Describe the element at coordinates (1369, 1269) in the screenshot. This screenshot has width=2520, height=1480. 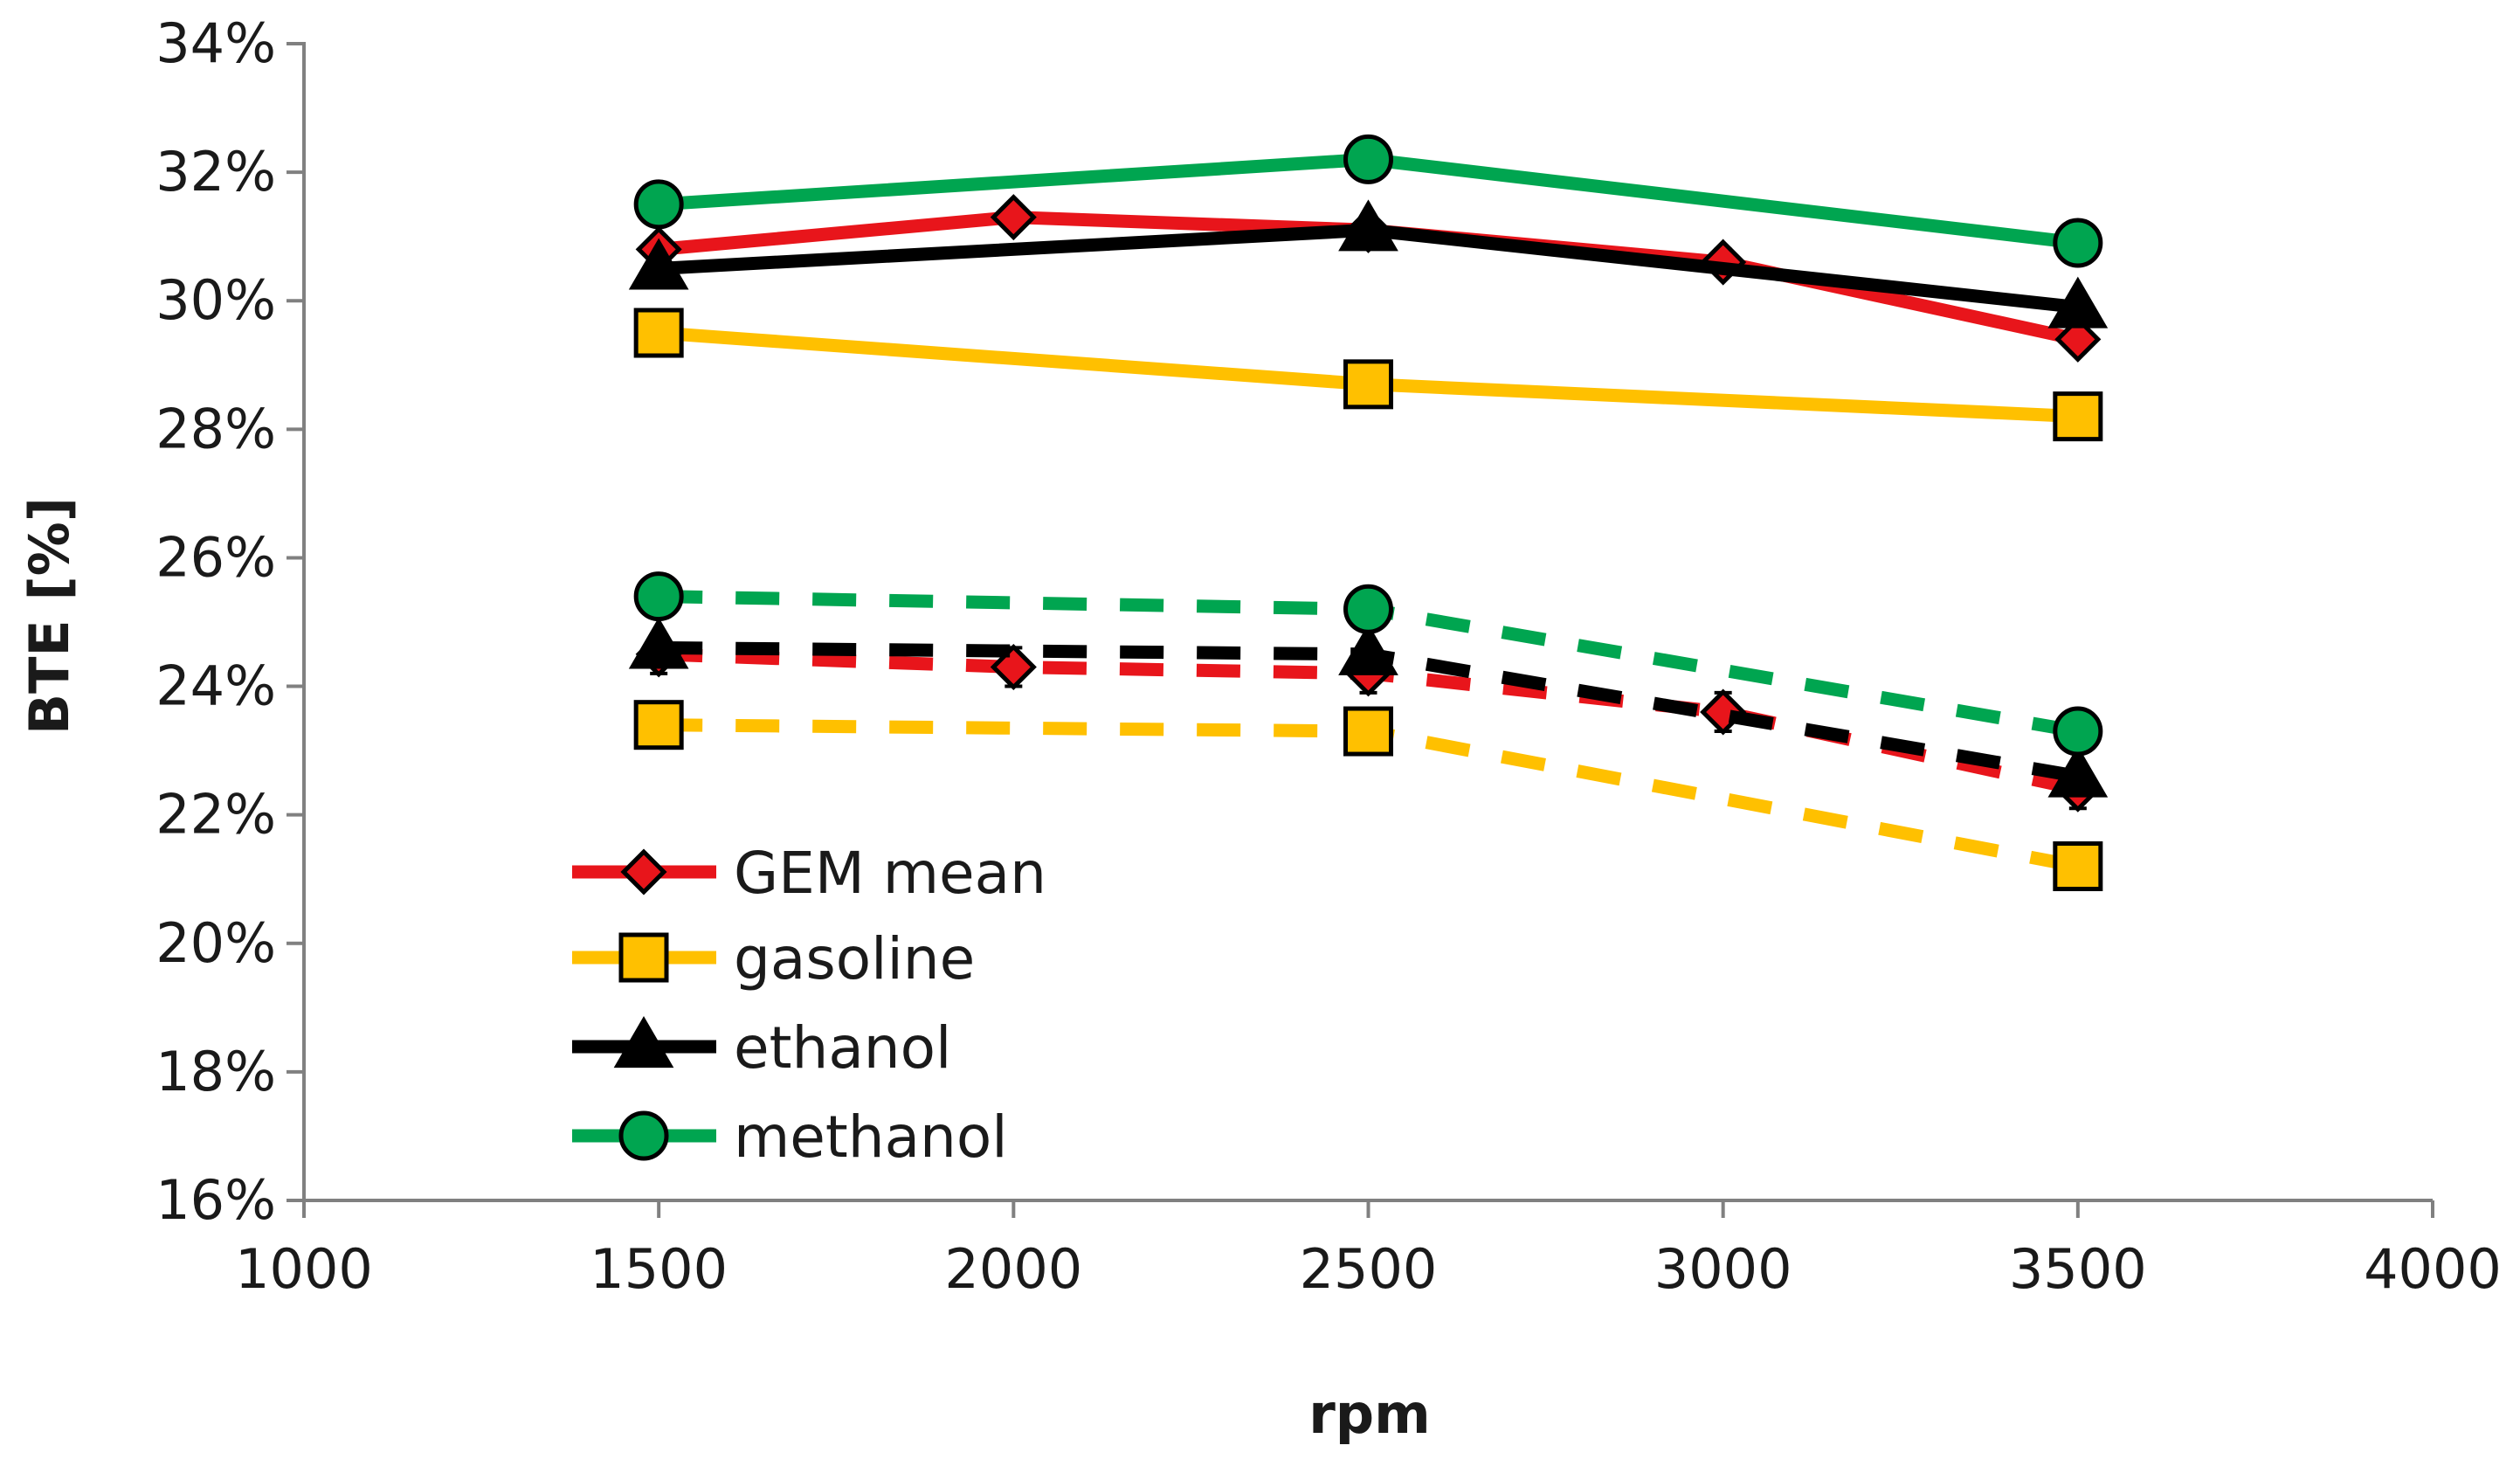
I see `x-tick-label: 2500` at that location.